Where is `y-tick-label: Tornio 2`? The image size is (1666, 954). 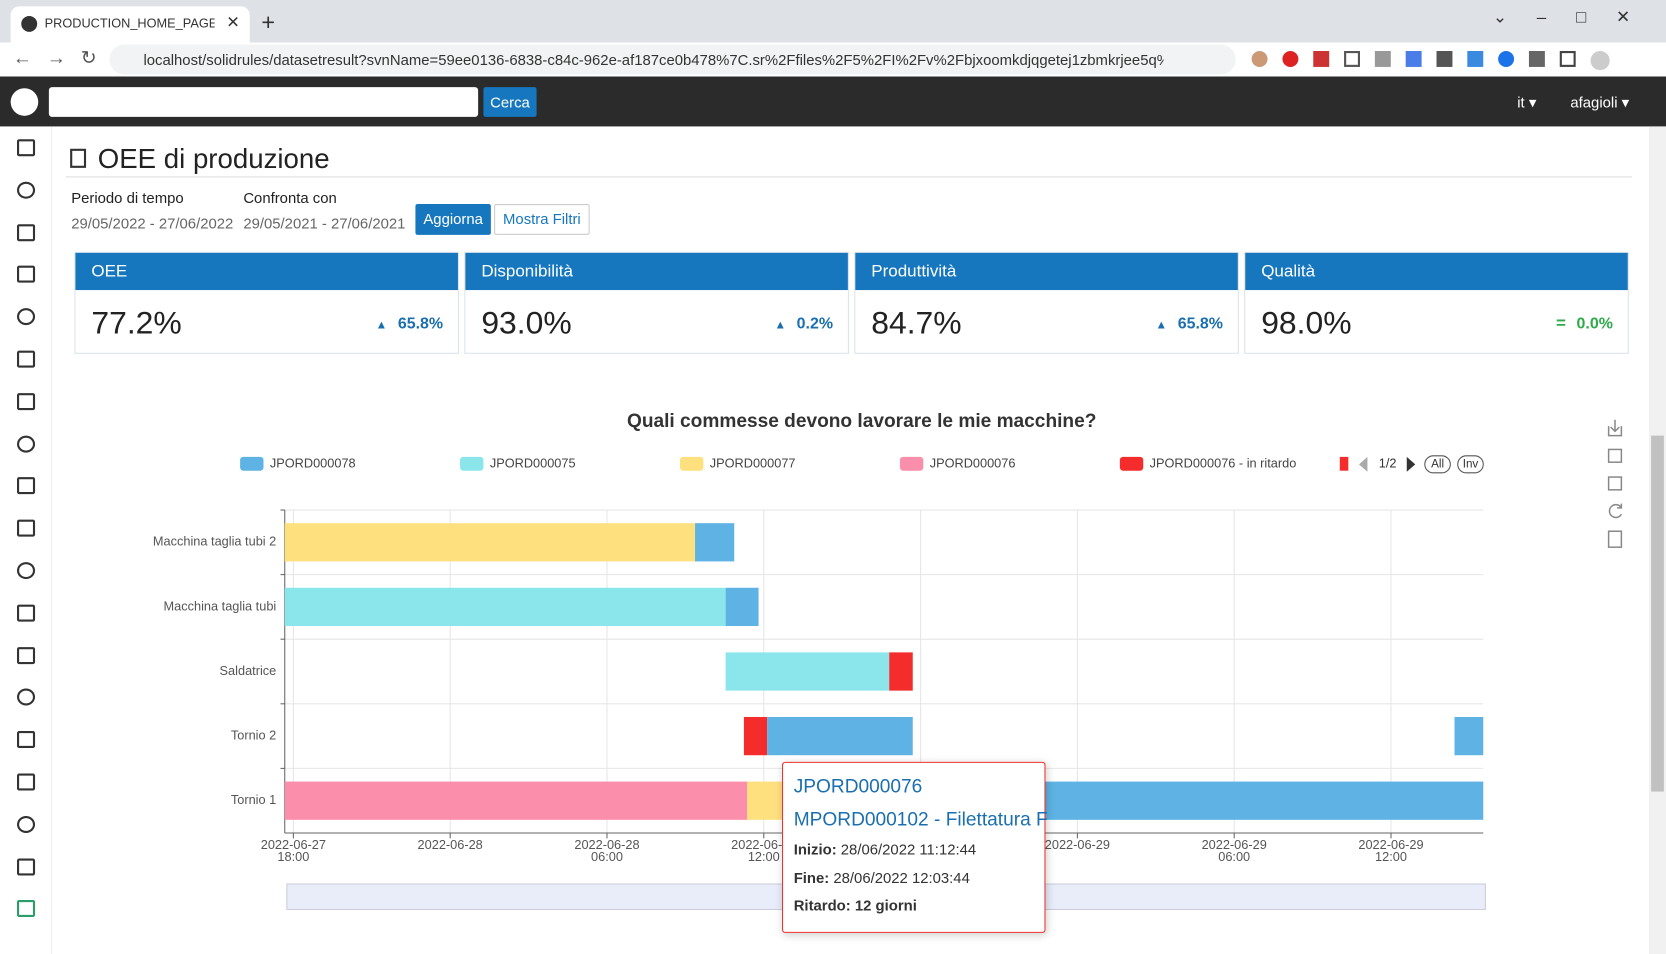 y-tick-label: Tornio 2 is located at coordinates (253, 734).